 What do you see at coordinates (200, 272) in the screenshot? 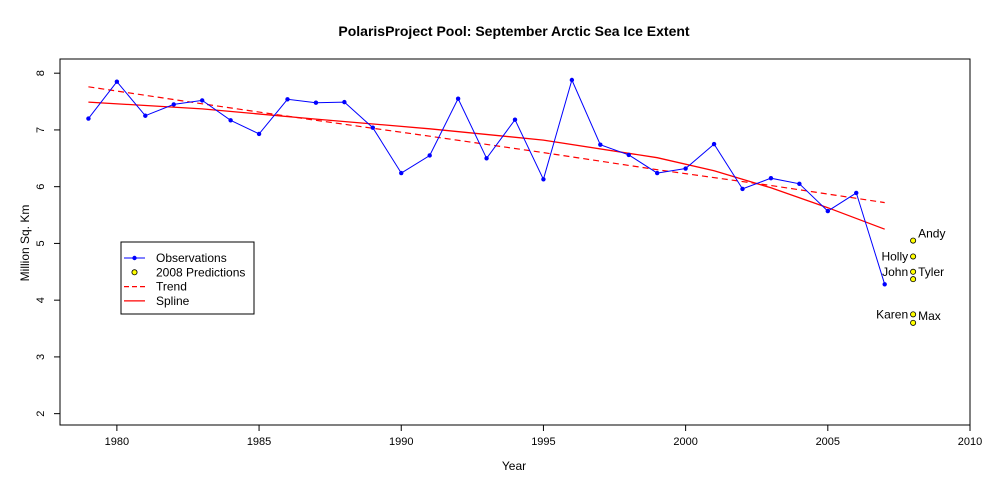
I see `legend-label: 2008 Predictions` at bounding box center [200, 272].